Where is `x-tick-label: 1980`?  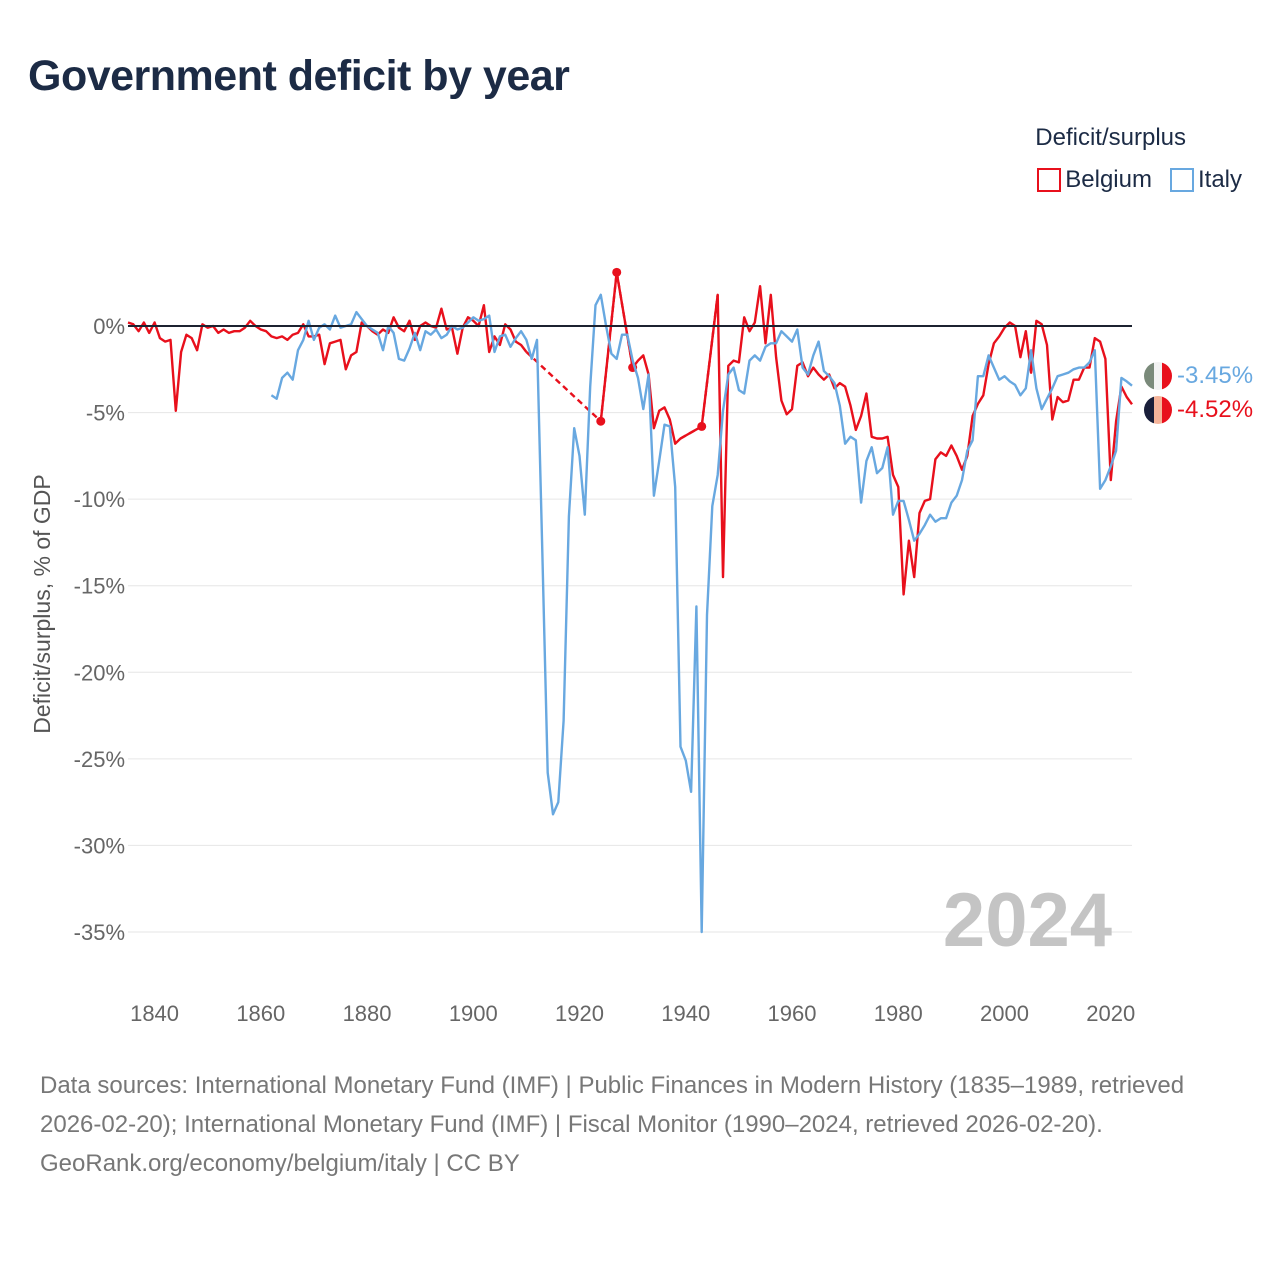
x-tick-label: 1980 is located at coordinates (898, 1013).